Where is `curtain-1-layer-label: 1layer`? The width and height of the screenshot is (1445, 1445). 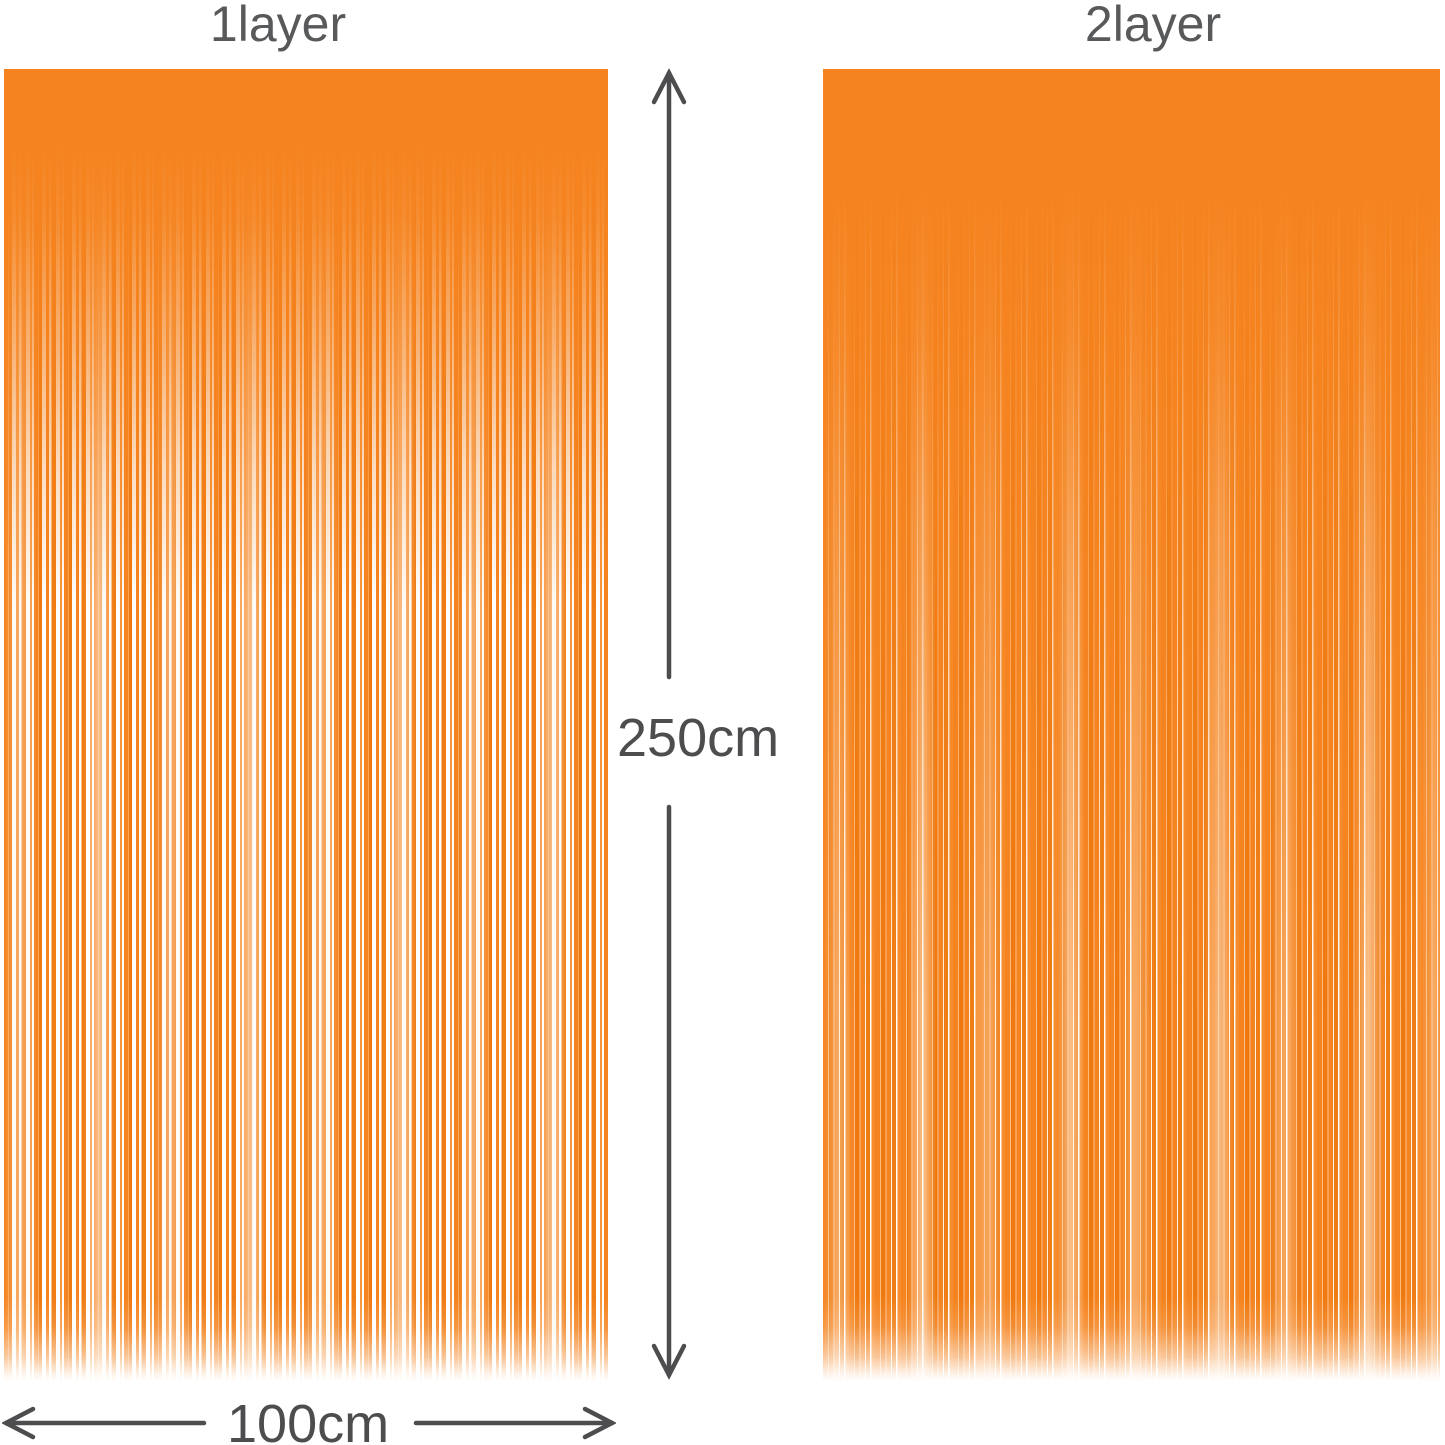
curtain-1-layer-label: 1layer is located at coordinates (278, 26).